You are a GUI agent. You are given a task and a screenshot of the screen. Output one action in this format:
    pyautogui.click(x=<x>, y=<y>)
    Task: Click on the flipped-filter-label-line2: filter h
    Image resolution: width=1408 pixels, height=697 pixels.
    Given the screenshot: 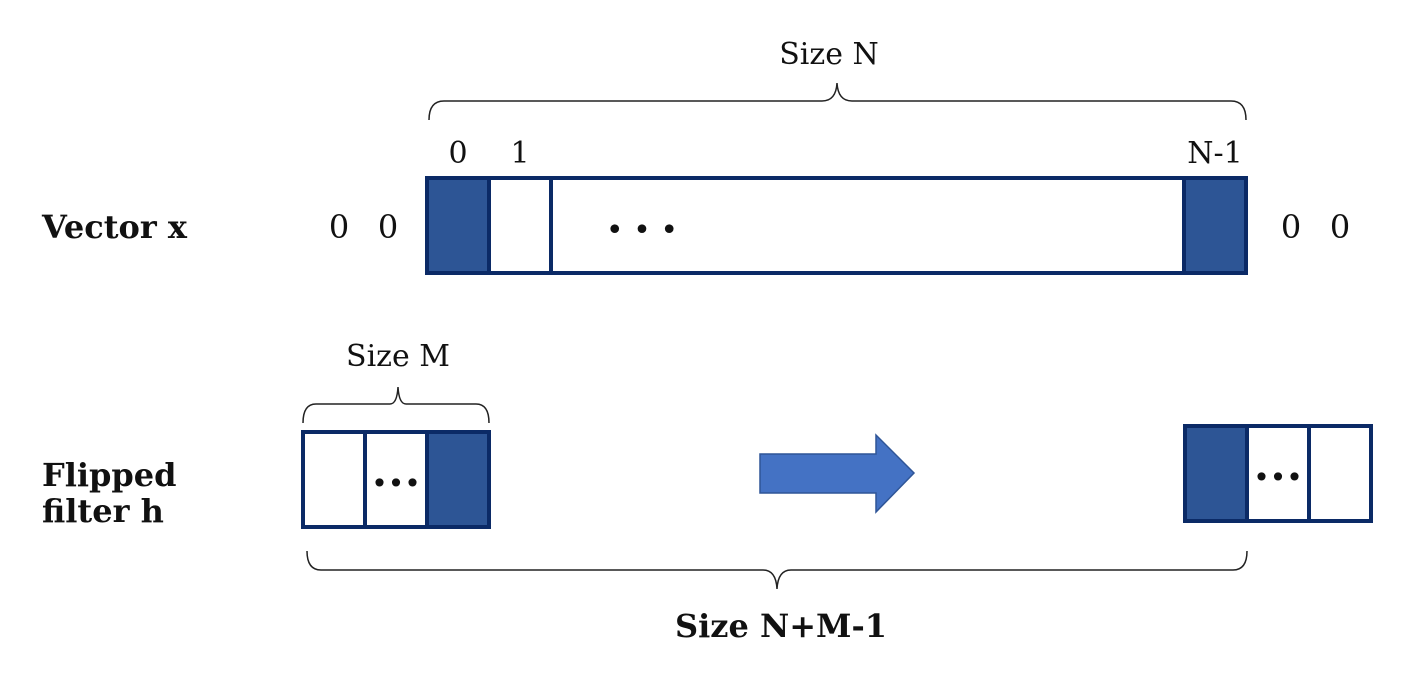 What is the action you would take?
    pyautogui.click(x=103, y=511)
    